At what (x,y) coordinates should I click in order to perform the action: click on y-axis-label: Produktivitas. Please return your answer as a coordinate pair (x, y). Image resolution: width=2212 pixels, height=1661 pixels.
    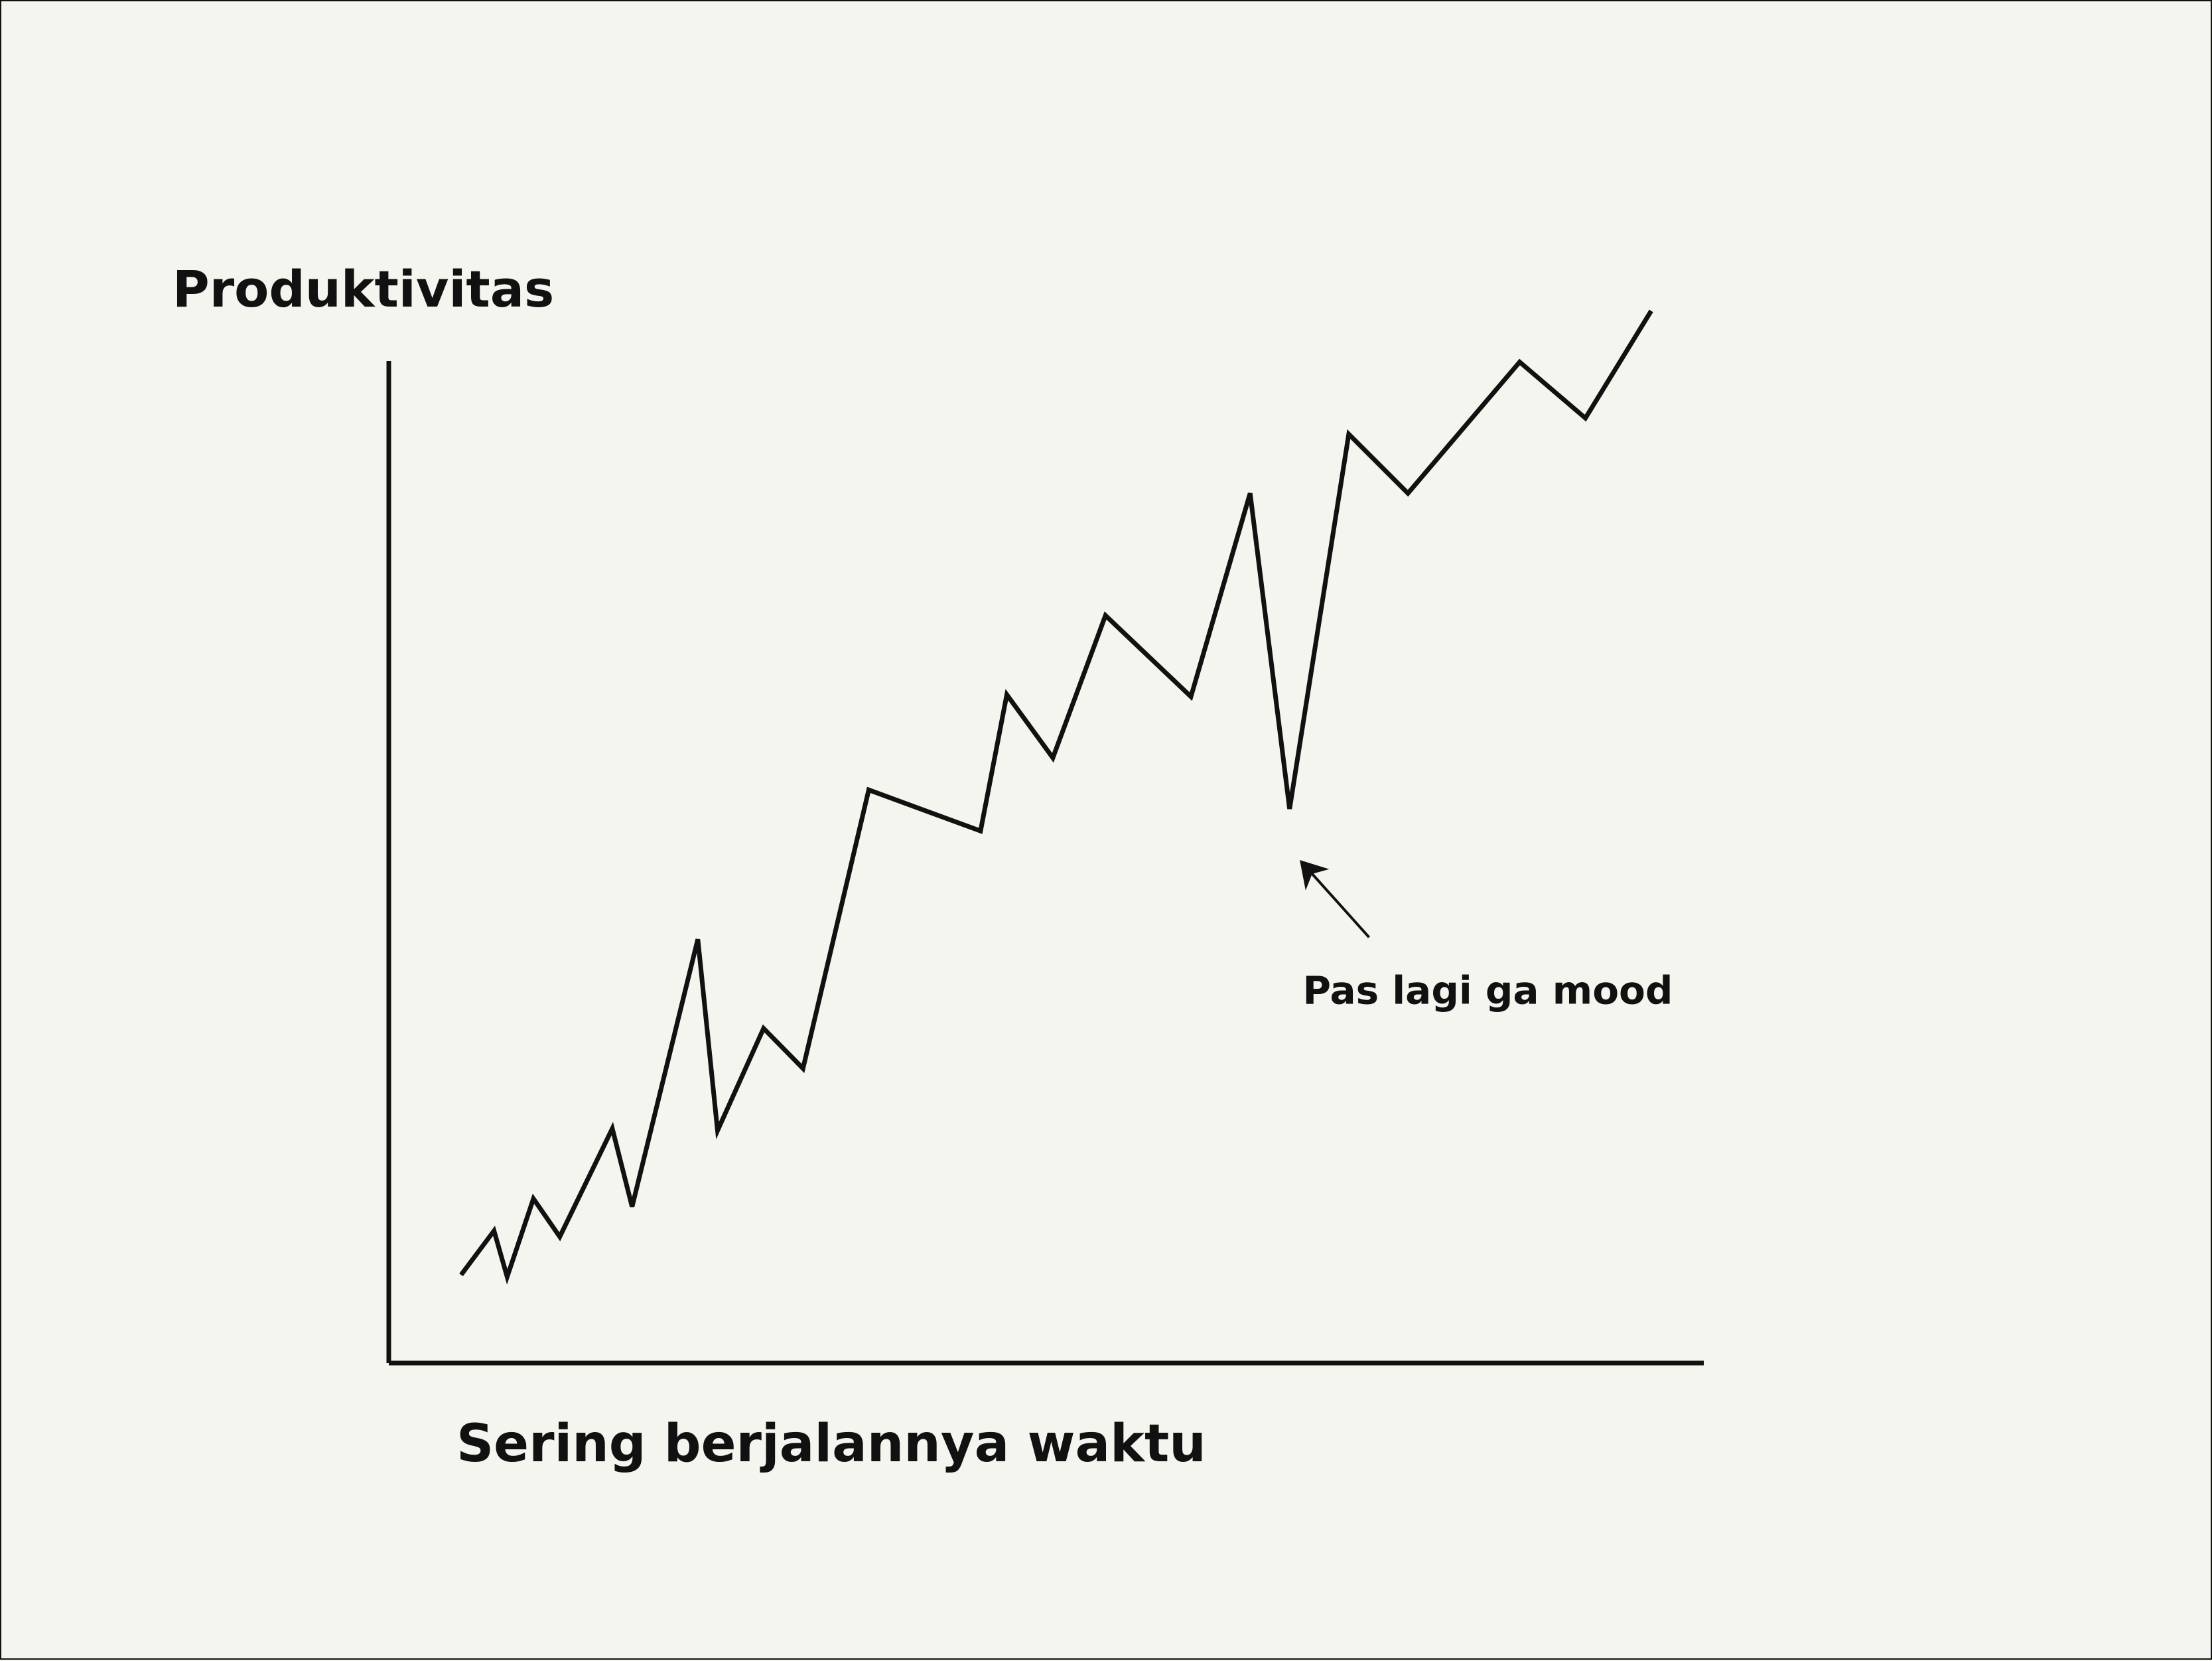
    Looking at the image, I should click on (363, 289).